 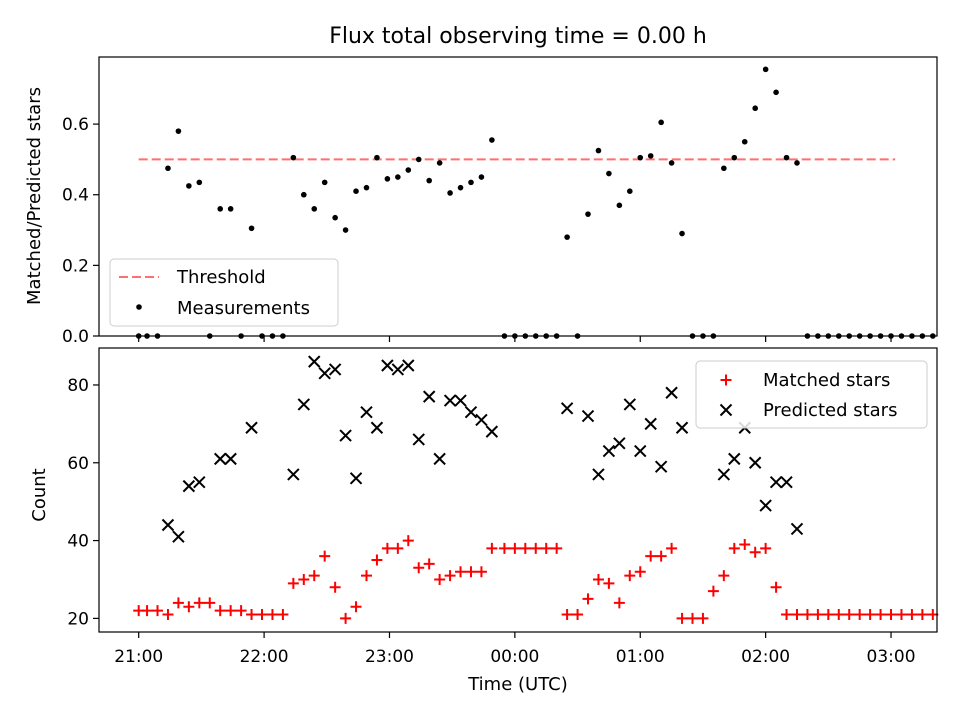 I want to click on top-y-axis: 0.0 0.2 0.4 0.6, so click(x=80, y=231).